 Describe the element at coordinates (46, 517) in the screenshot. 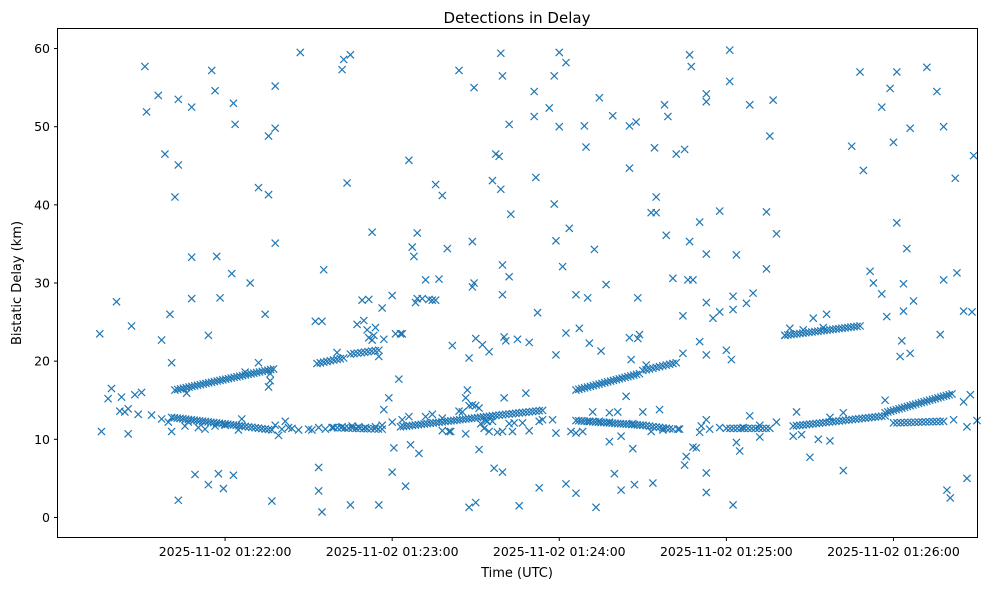

I see `y-tick-label: 0` at that location.